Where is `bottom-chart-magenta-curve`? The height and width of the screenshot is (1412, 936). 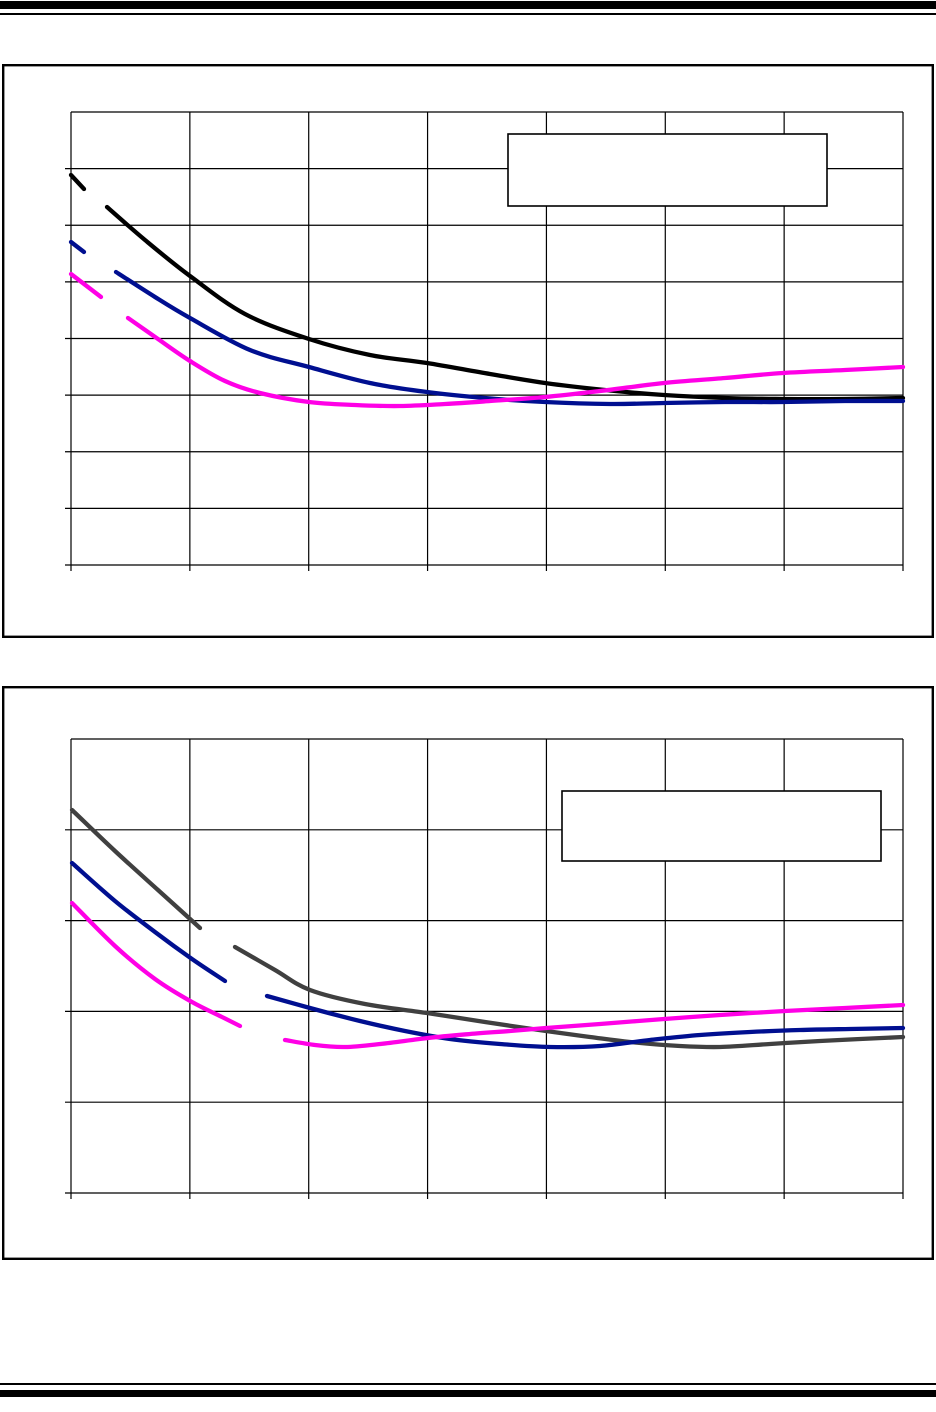
bottom-chart-magenta-curve is located at coordinates (487, 975).